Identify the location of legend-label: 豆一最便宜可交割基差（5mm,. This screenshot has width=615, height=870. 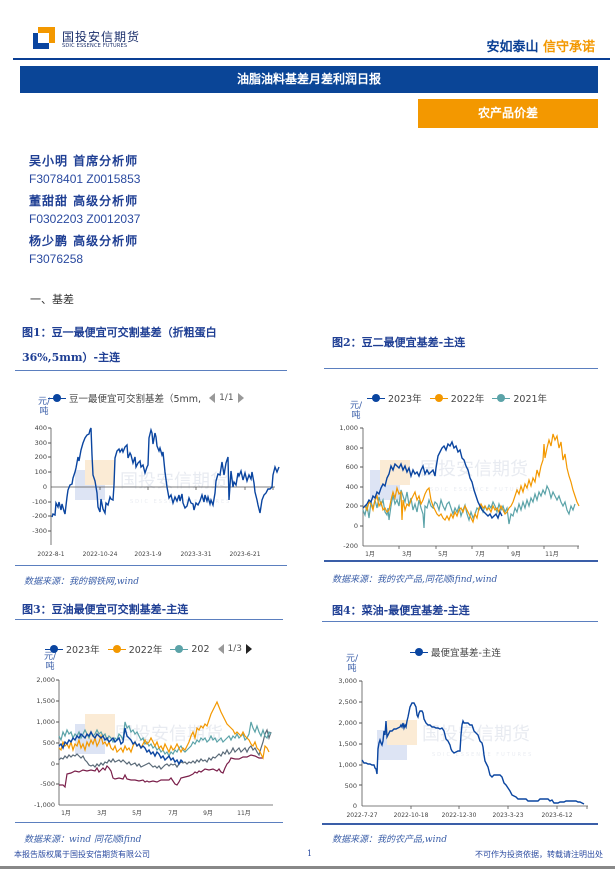
(135, 399).